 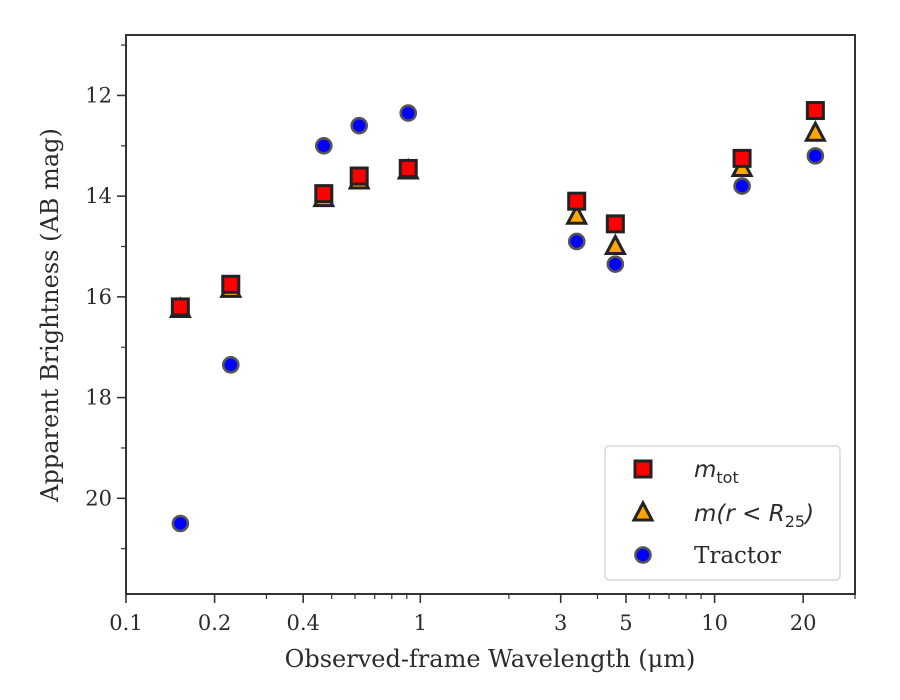 What do you see at coordinates (98, 398) in the screenshot?
I see `y-tick-label: 18` at bounding box center [98, 398].